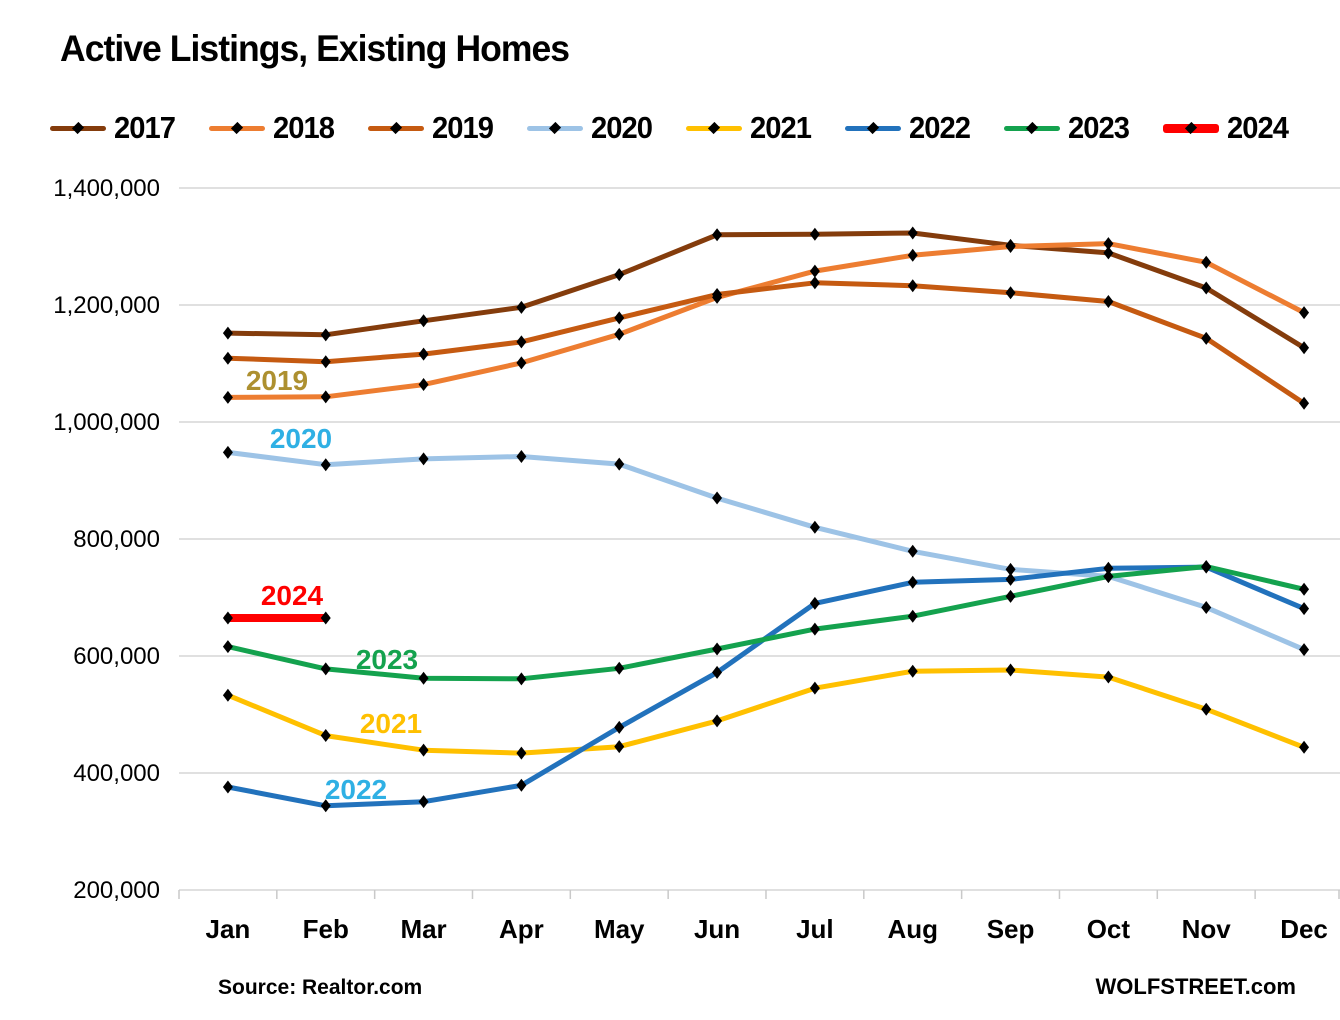 The image size is (1340, 1020). I want to click on legend-label: 2021, so click(780, 127).